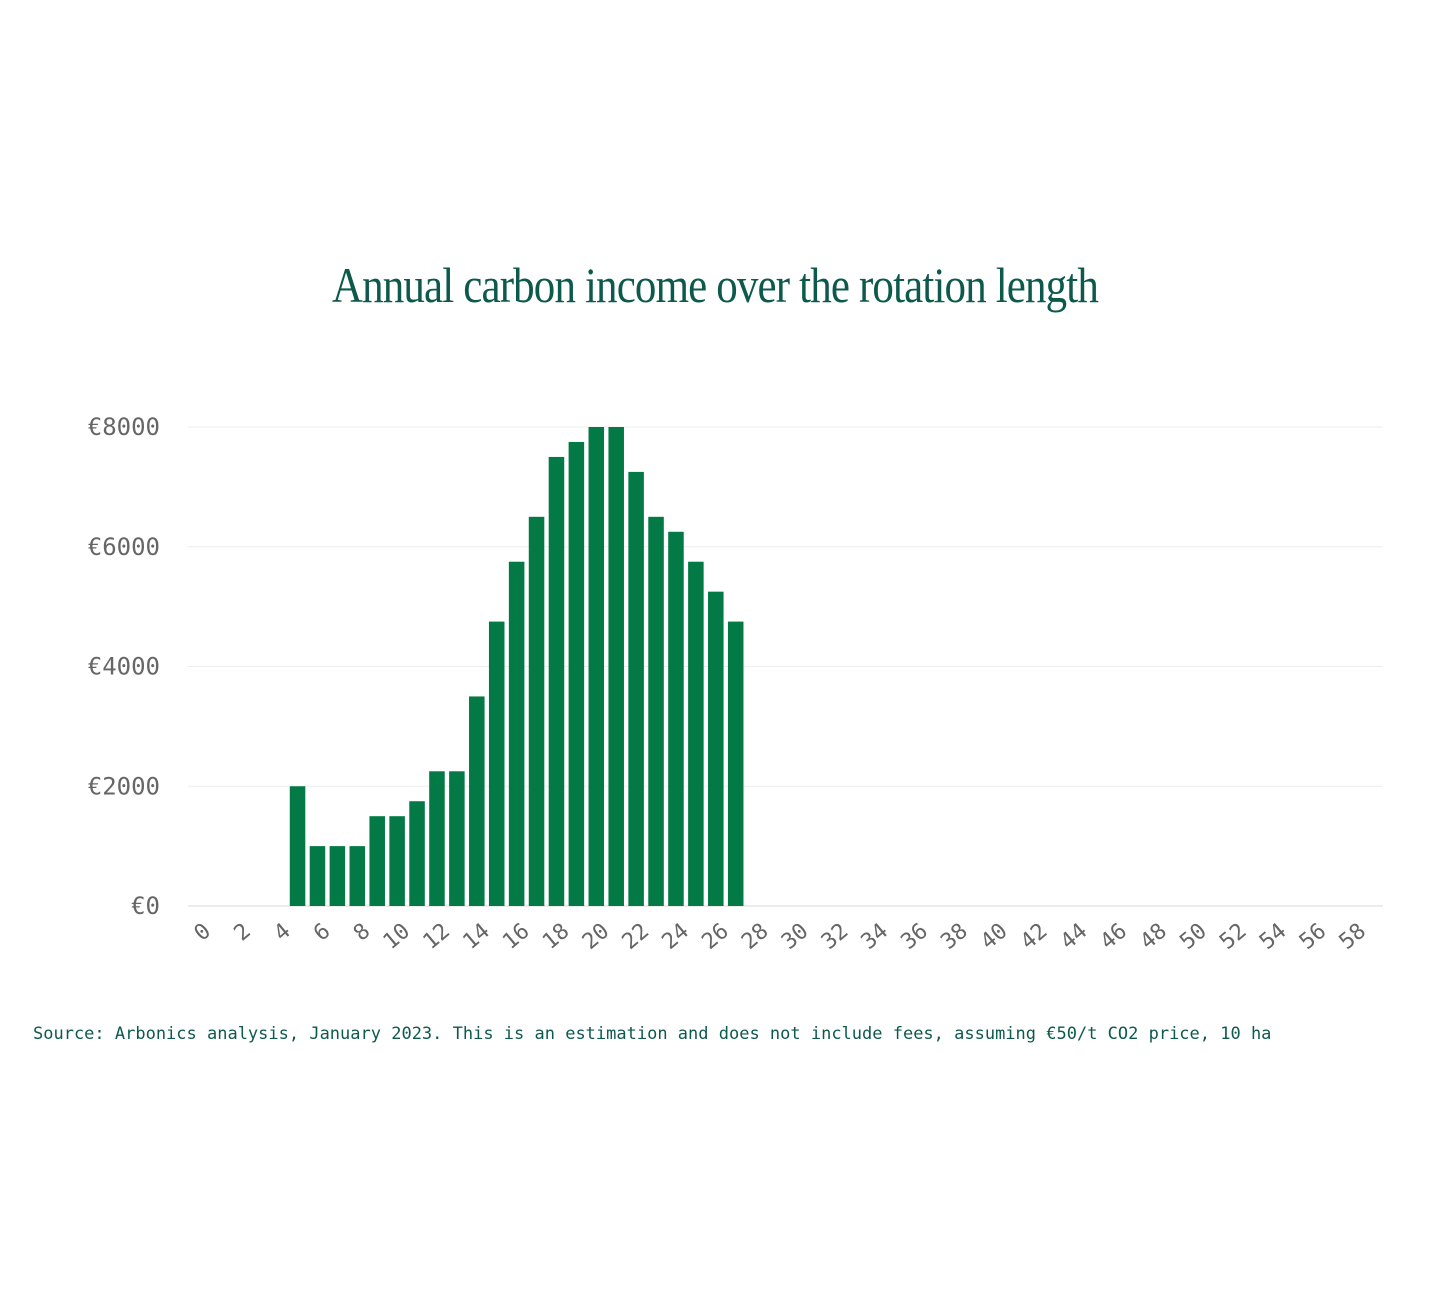  Describe the element at coordinates (1034, 937) in the screenshot. I see `x-tick-label: 42` at that location.